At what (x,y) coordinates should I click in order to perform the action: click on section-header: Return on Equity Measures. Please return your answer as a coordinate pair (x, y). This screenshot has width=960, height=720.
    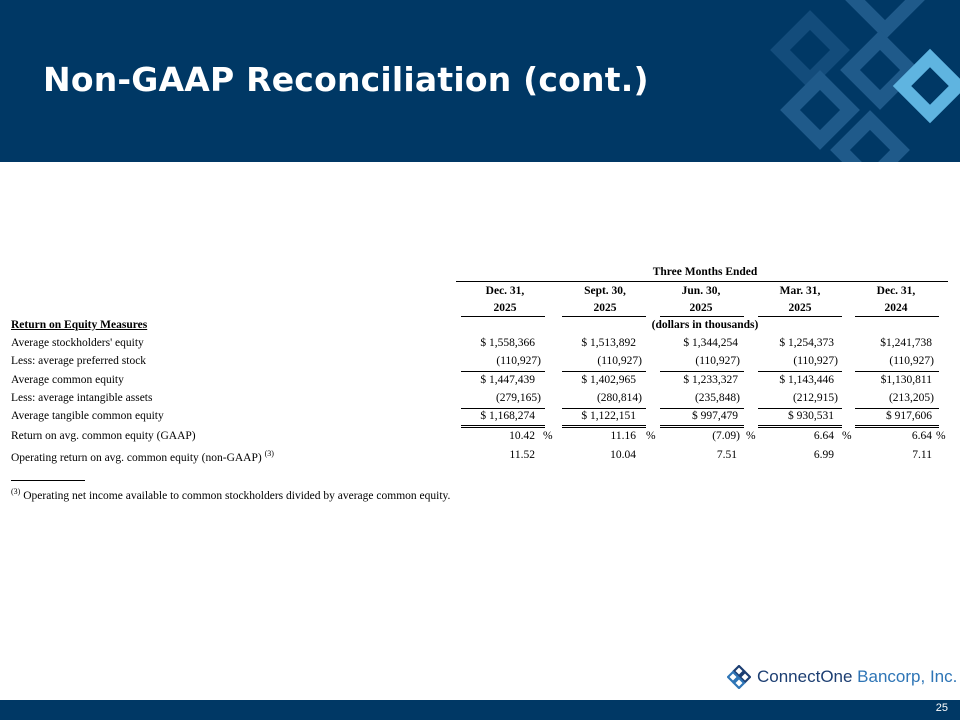
    Looking at the image, I should click on (79, 325).